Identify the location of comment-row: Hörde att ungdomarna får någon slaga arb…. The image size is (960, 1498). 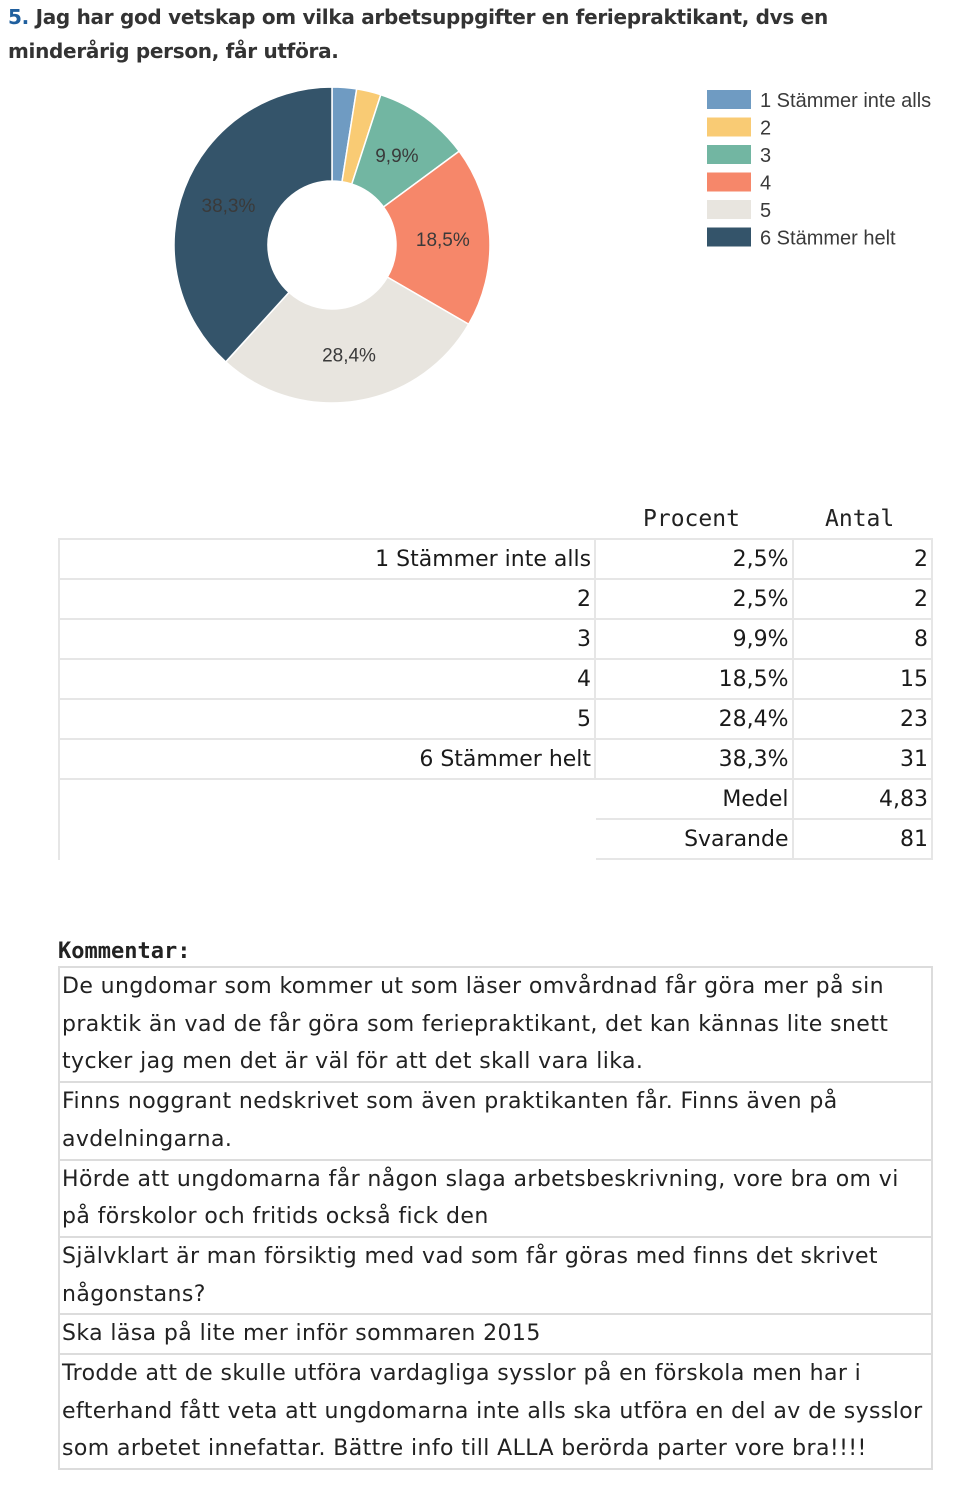
(495, 1198).